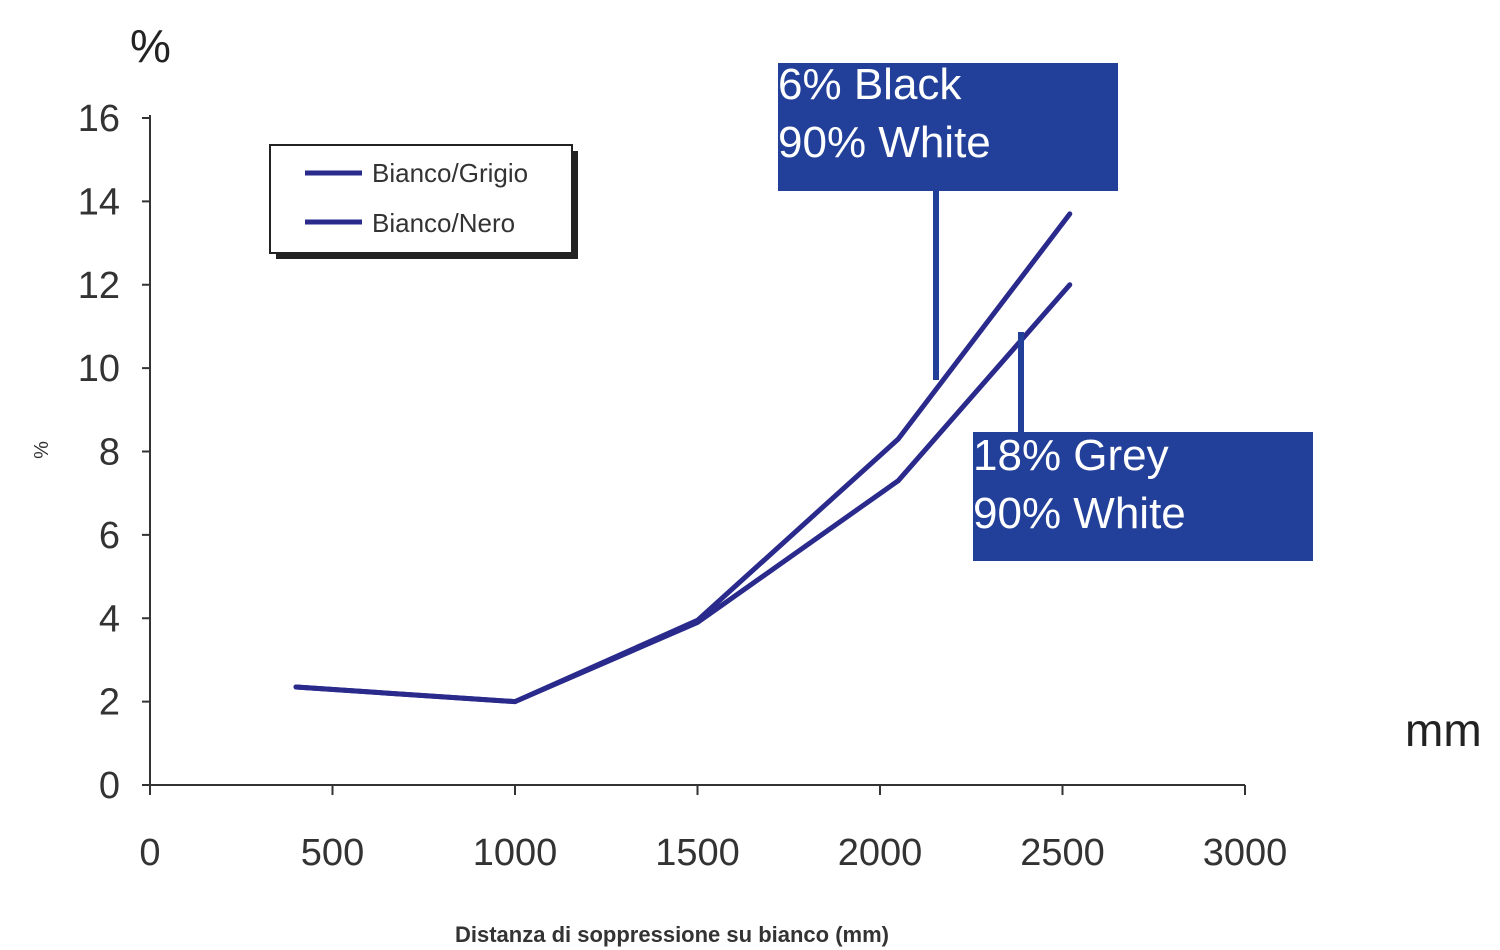 Image resolution: width=1500 pixels, height=950 pixels. Describe the element at coordinates (421, 199) in the screenshot. I see `legend-box` at that location.